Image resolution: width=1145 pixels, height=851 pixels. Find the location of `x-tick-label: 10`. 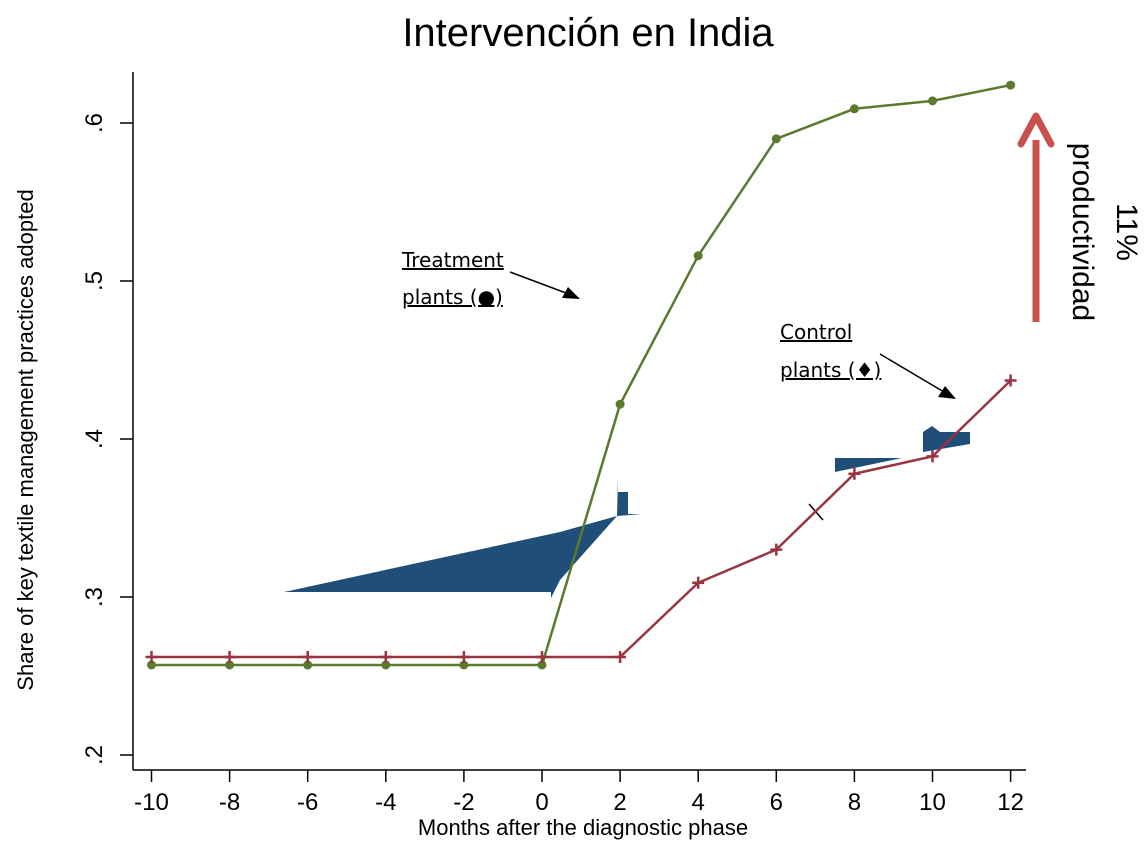

x-tick-label: 10 is located at coordinates (932, 802).